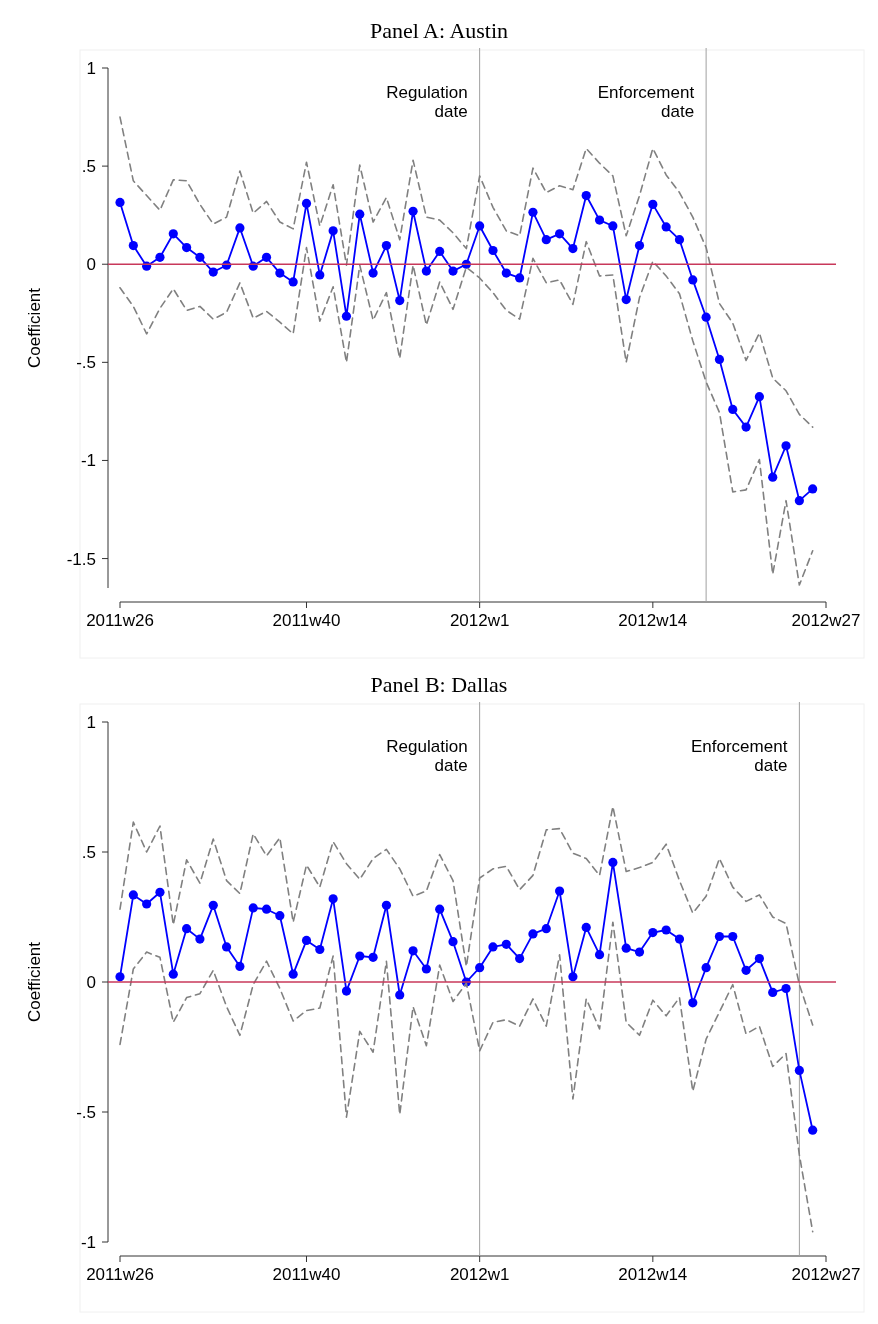 The image size is (878, 1324). Describe the element at coordinates (88, 852) in the screenshot. I see `y-tick-label: .5` at that location.